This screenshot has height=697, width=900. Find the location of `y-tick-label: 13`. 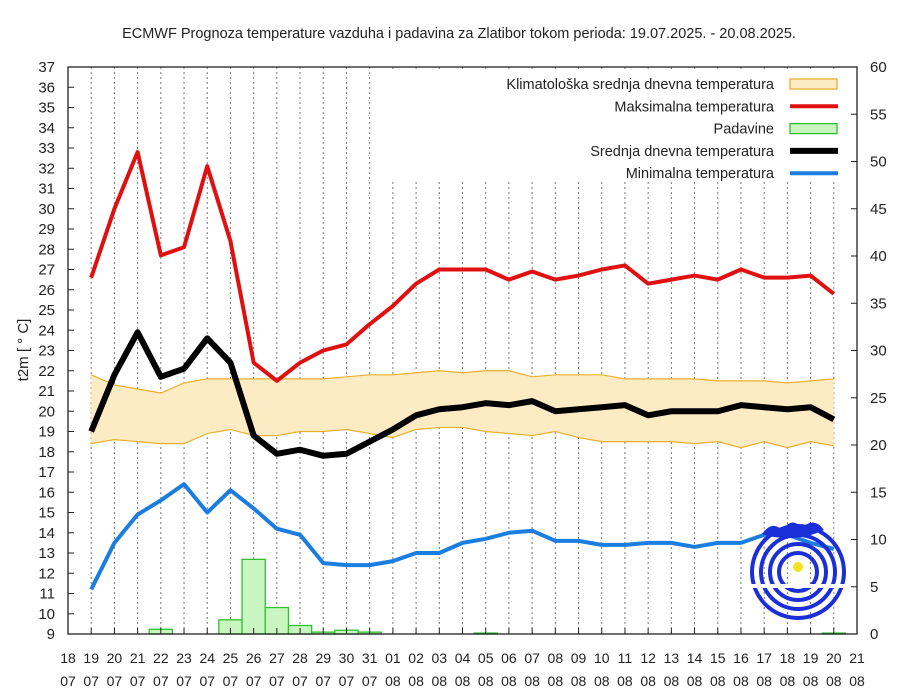

y-tick-label: 13 is located at coordinates (46, 553).